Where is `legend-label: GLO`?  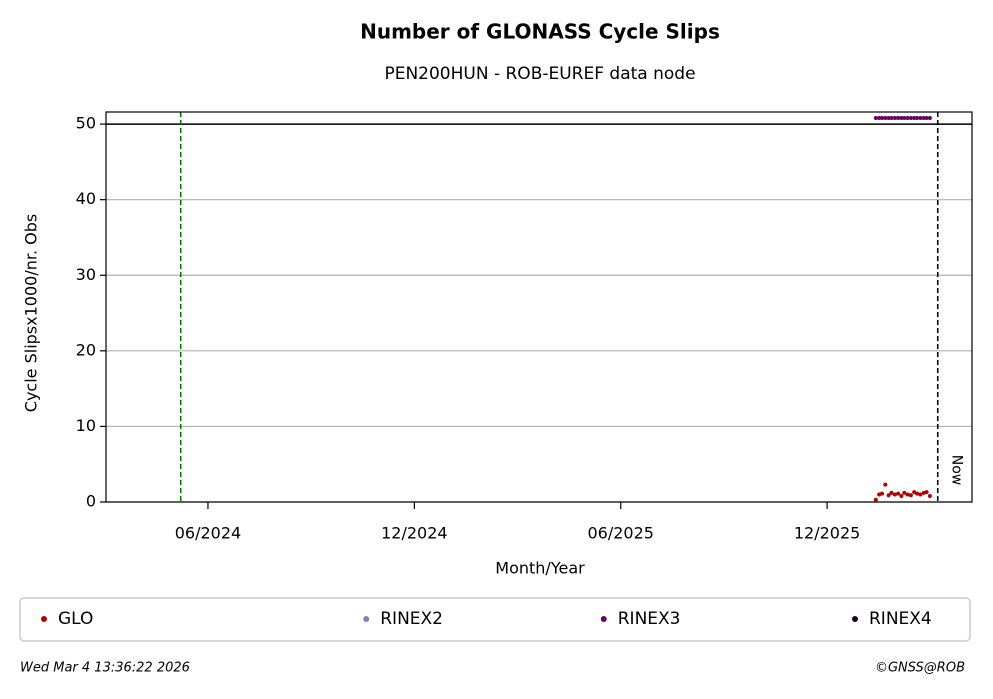 legend-label: GLO is located at coordinates (75, 619).